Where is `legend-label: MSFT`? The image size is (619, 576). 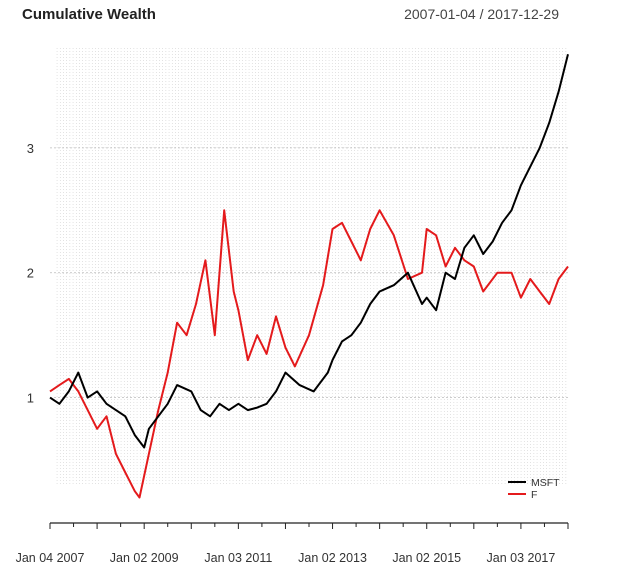
legend-label: MSFT is located at coordinates (545, 483).